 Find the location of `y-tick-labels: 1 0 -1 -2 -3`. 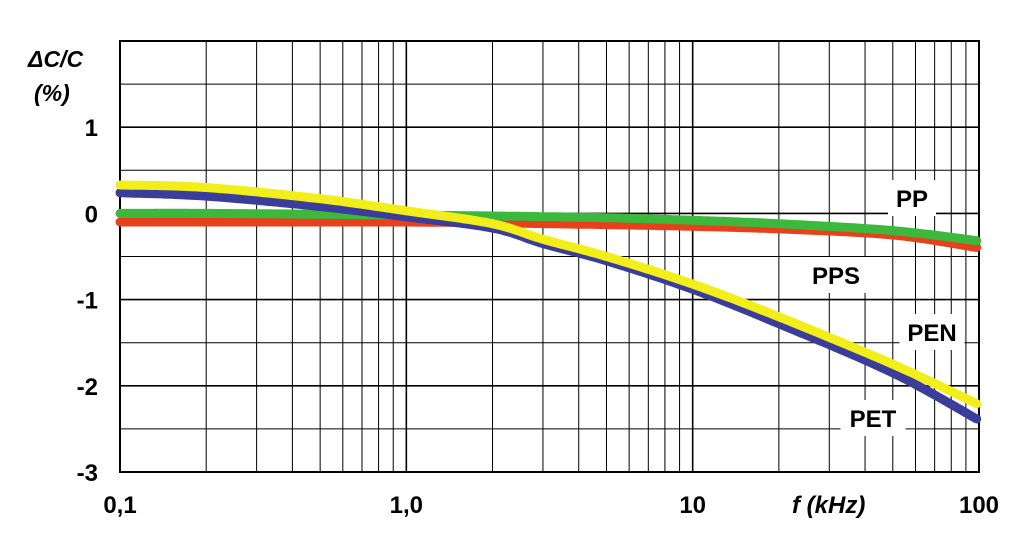

y-tick-labels: 1 0 -1 -2 -3 is located at coordinates (87, 301).